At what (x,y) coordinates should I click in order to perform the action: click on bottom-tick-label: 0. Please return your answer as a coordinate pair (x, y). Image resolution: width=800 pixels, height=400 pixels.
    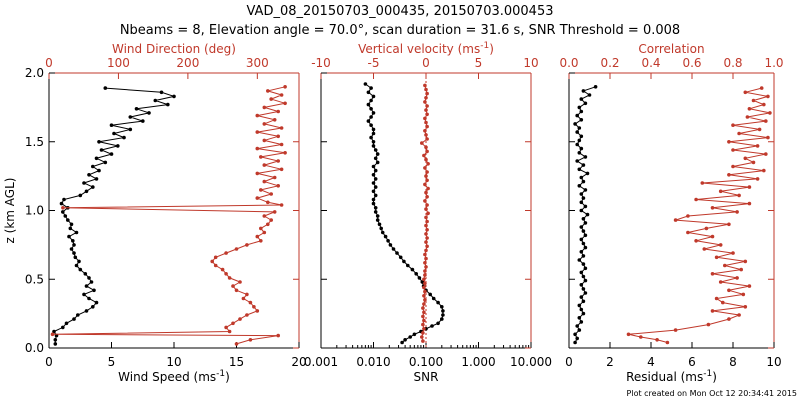
    Looking at the image, I should click on (569, 362).